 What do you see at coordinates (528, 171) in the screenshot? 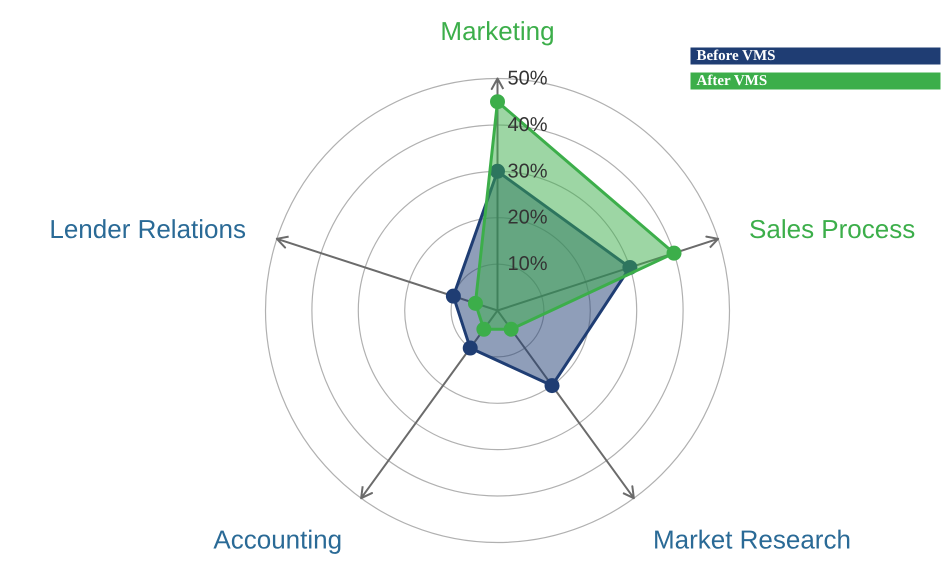
I see `y-tick-label: 30%` at bounding box center [528, 171].